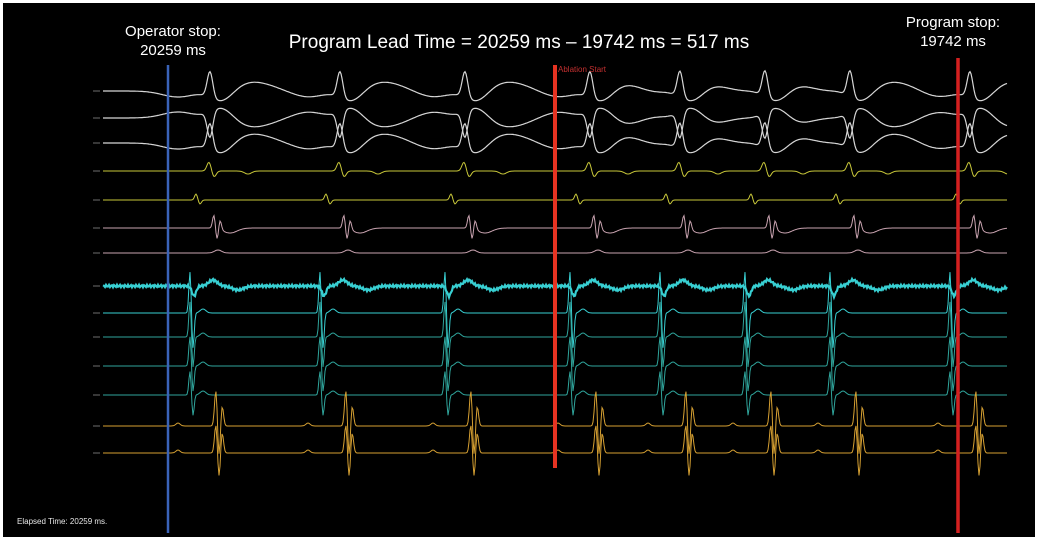 This screenshot has width=1040, height=542. Describe the element at coordinates (953, 41) in the screenshot. I see `program-stop-value: 19742 ms` at that location.